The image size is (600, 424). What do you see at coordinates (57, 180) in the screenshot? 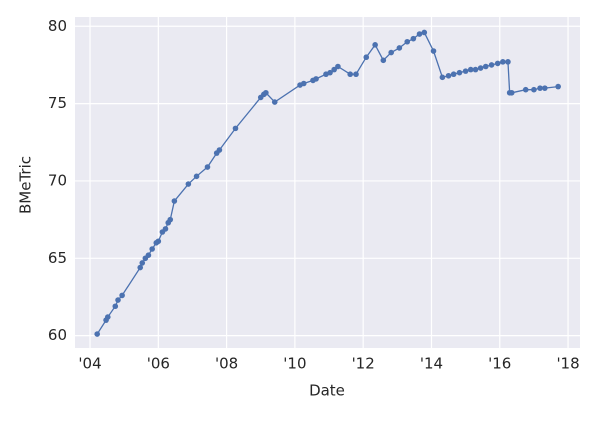
I see `y-tick-label: 70` at bounding box center [57, 180].